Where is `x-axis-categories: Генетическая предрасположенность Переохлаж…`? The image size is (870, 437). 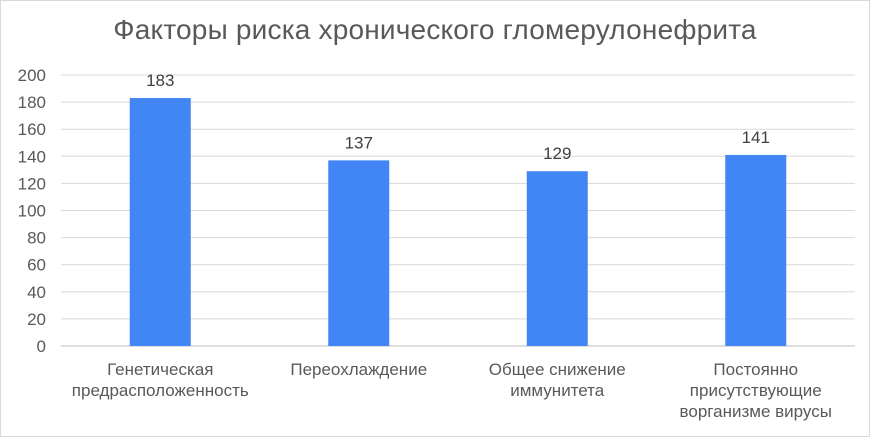
x-axis-categories: Генетическая предрасположенность Переохлаж… is located at coordinates (452, 390).